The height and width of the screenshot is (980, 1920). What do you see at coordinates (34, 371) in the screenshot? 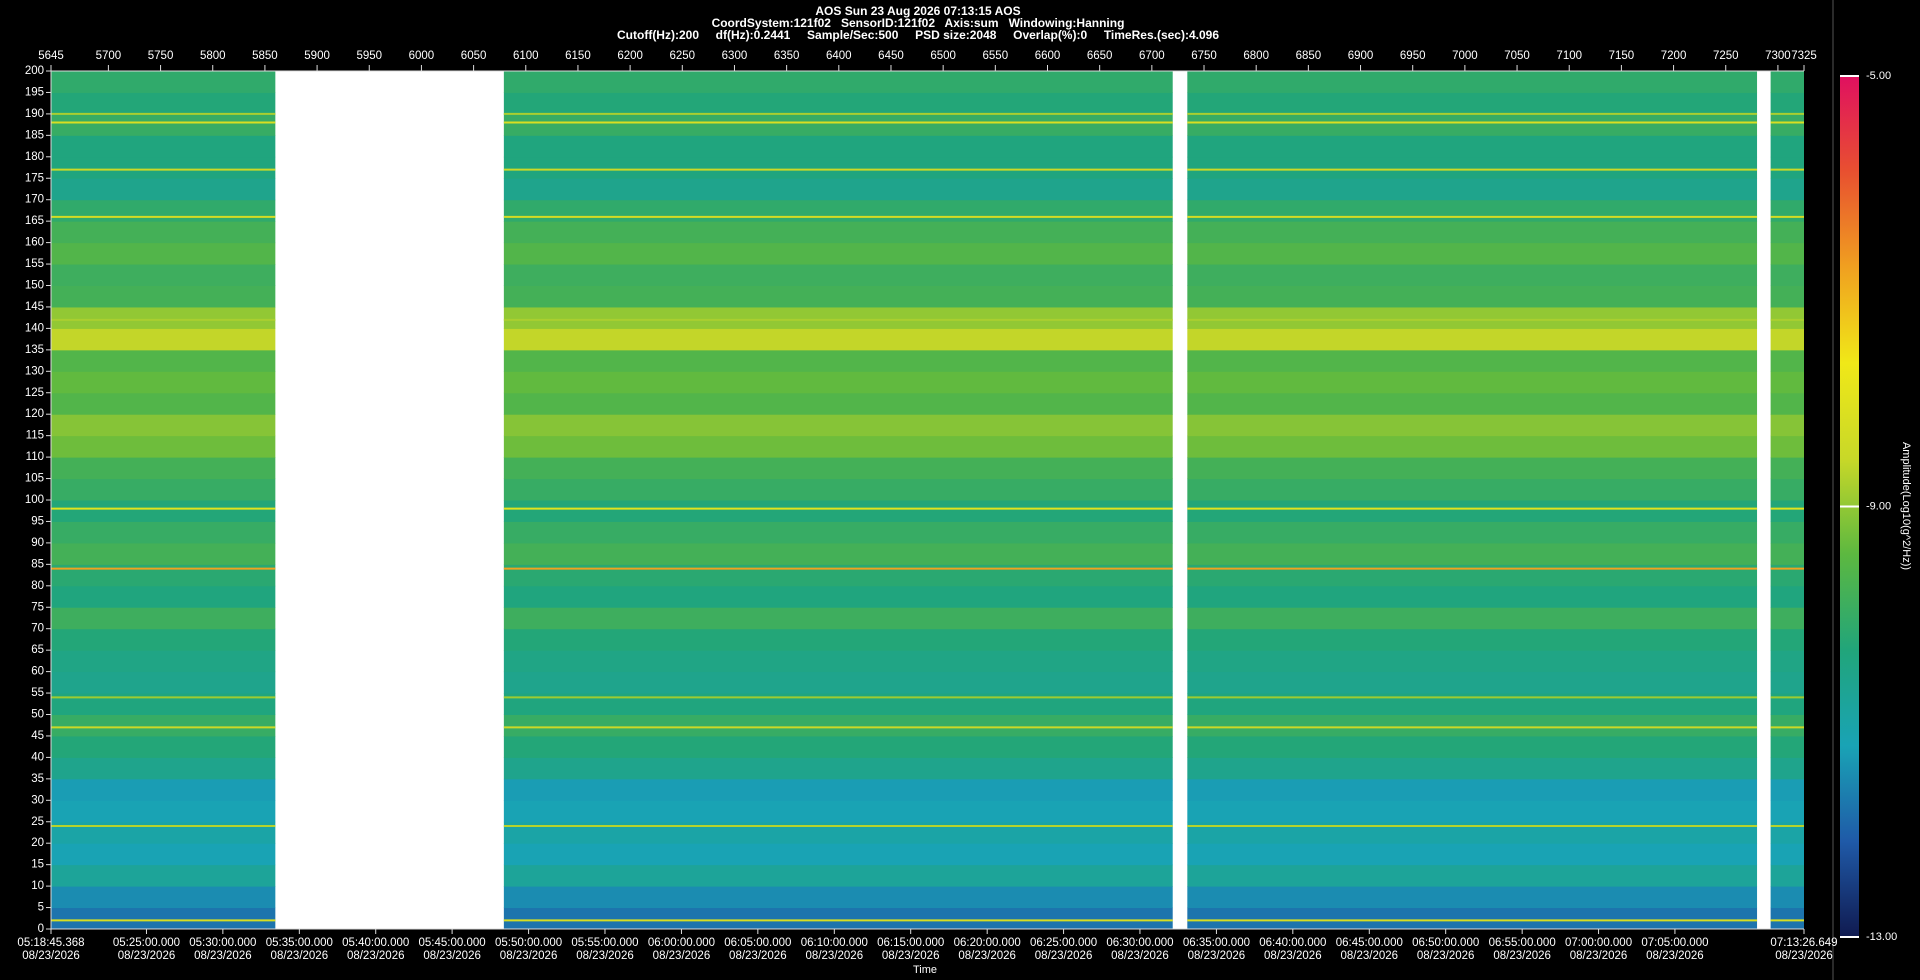
I see `y-tick-label: 130` at bounding box center [34, 371].